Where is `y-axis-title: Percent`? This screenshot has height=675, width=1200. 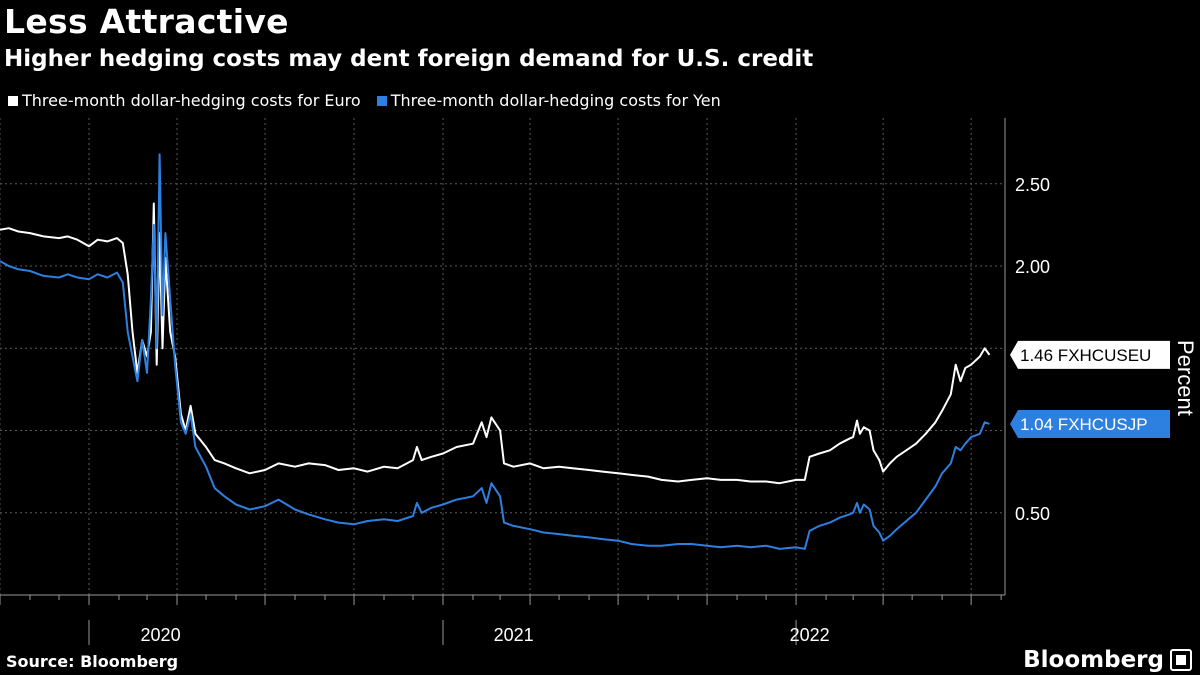
y-axis-title: Percent is located at coordinates (1185, 378).